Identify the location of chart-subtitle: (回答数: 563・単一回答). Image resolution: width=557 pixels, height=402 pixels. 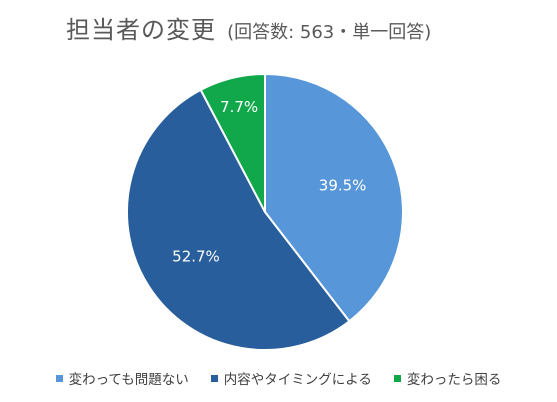
(329, 32).